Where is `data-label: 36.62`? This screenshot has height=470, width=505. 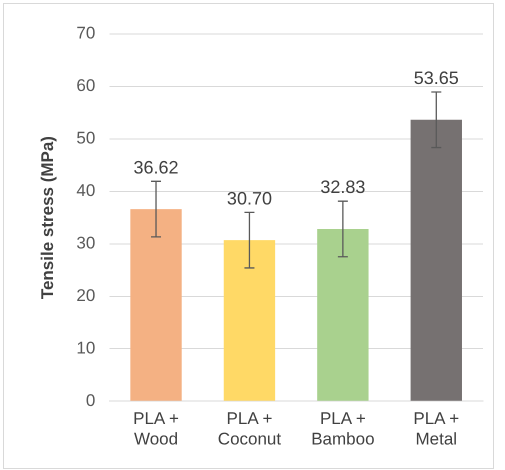
data-label: 36.62 is located at coordinates (156, 167).